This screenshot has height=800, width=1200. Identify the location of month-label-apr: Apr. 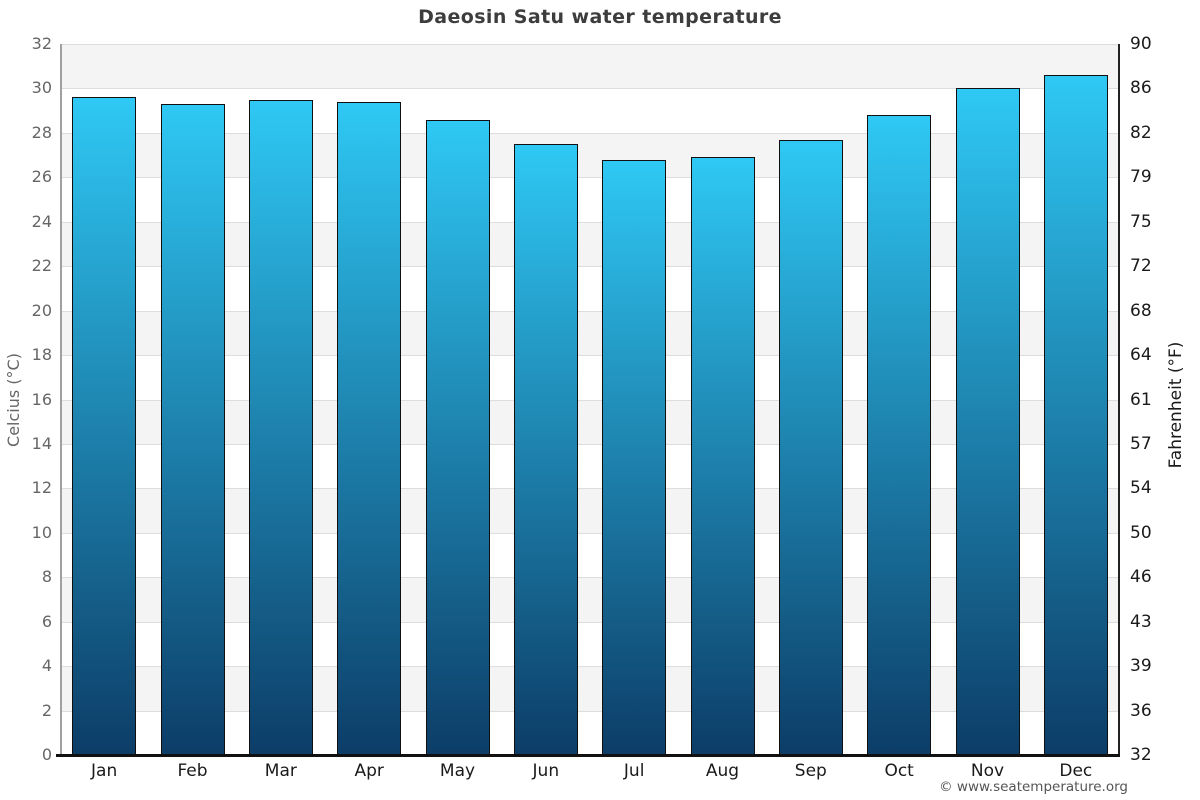
(369, 771).